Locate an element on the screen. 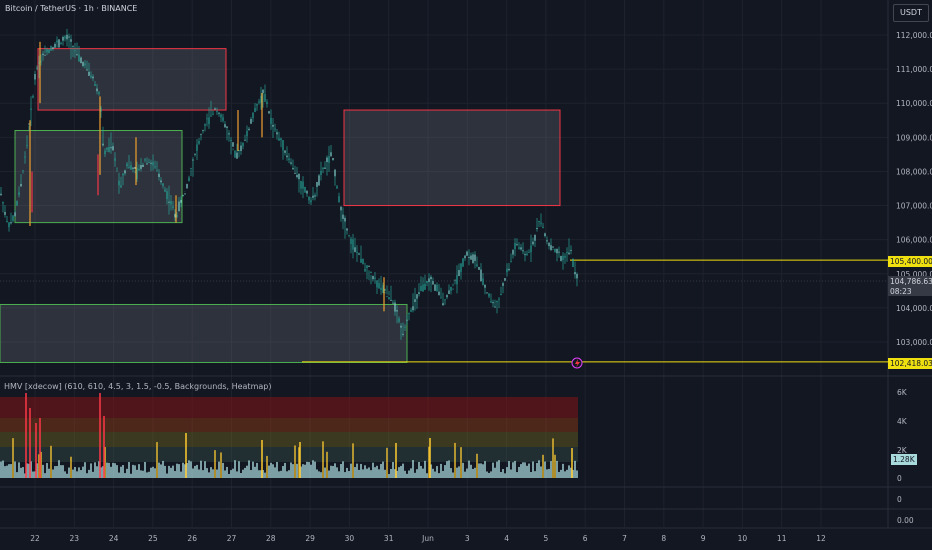 The height and width of the screenshot is (550, 932). price-axis-label: 111,000.00 is located at coordinates (914, 69).